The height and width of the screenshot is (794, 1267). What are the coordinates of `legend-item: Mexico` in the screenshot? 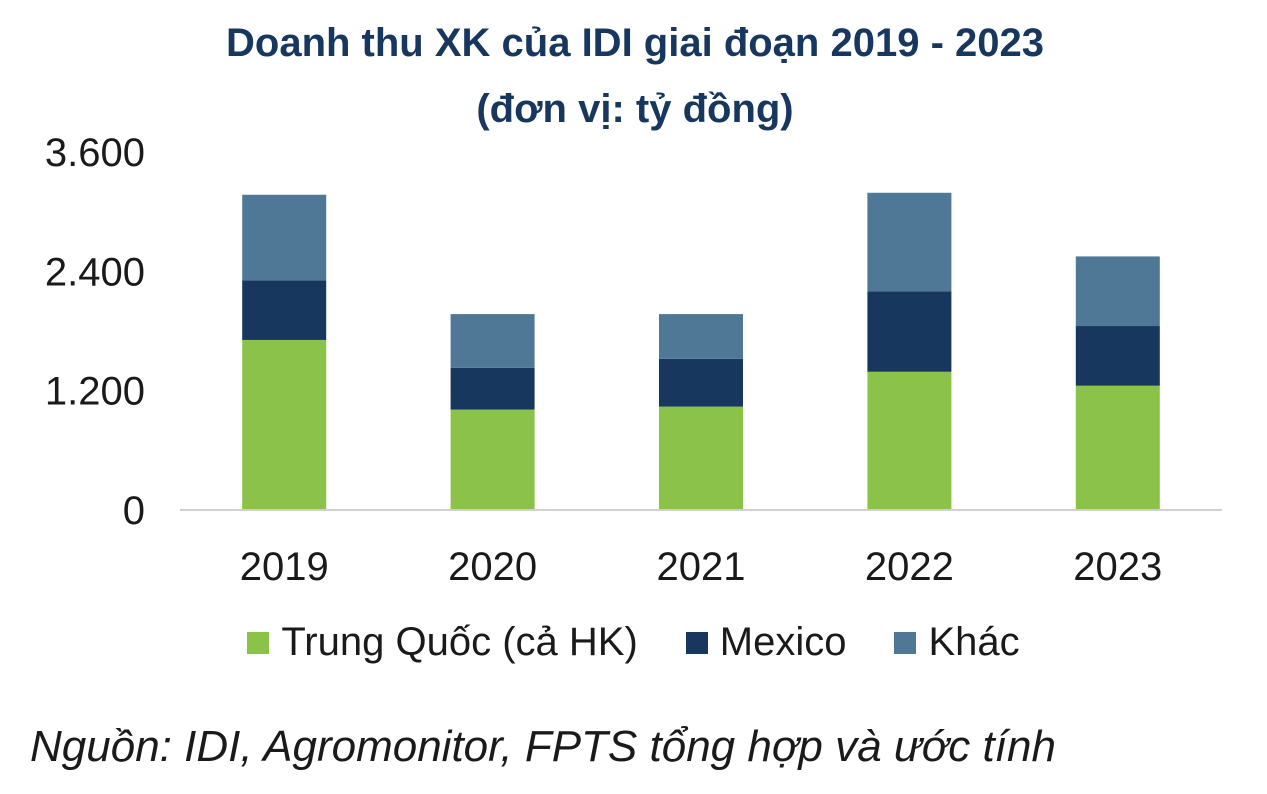 It's located at (766, 642).